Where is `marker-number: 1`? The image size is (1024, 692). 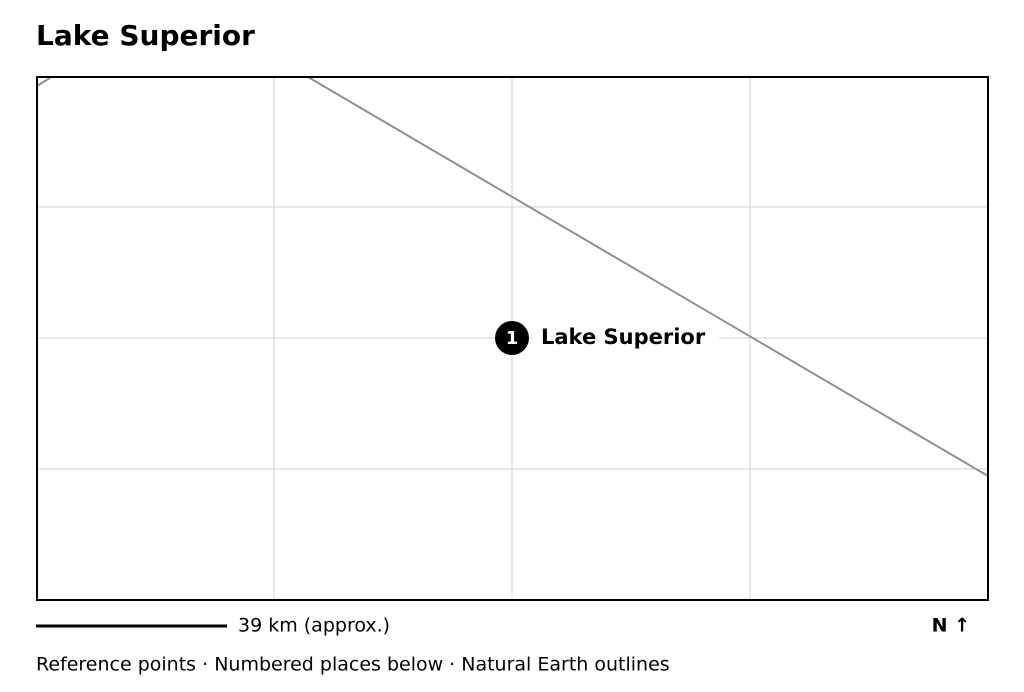
marker-number: 1 is located at coordinates (512, 338).